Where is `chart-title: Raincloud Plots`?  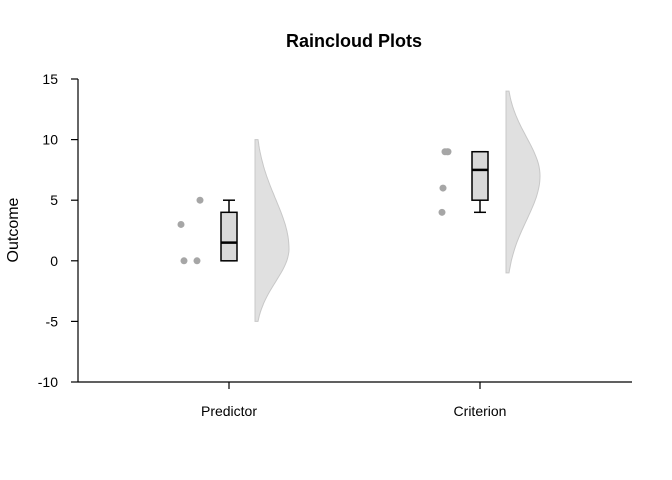
chart-title: Raincloud Plots is located at coordinates (354, 41).